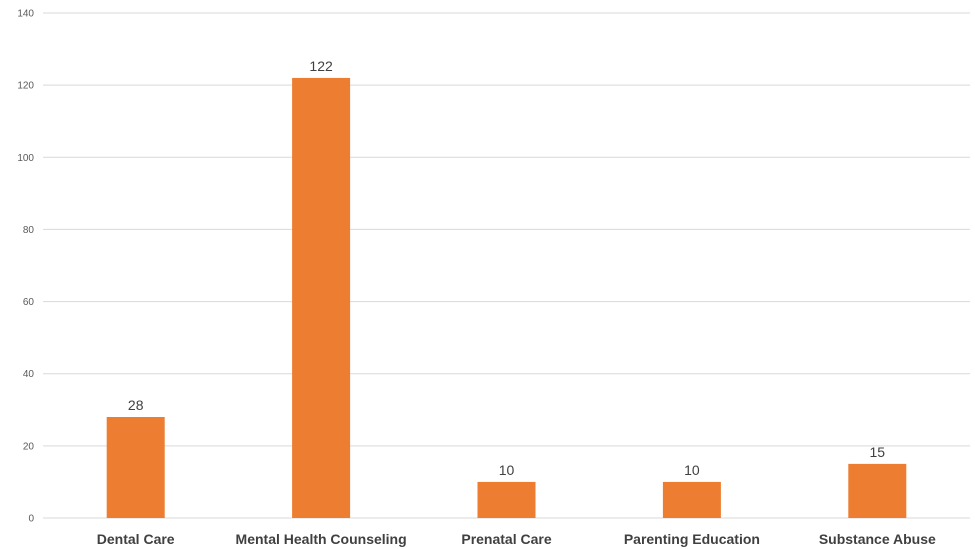  Describe the element at coordinates (25, 86) in the screenshot. I see `y-tick-label: 120` at that location.